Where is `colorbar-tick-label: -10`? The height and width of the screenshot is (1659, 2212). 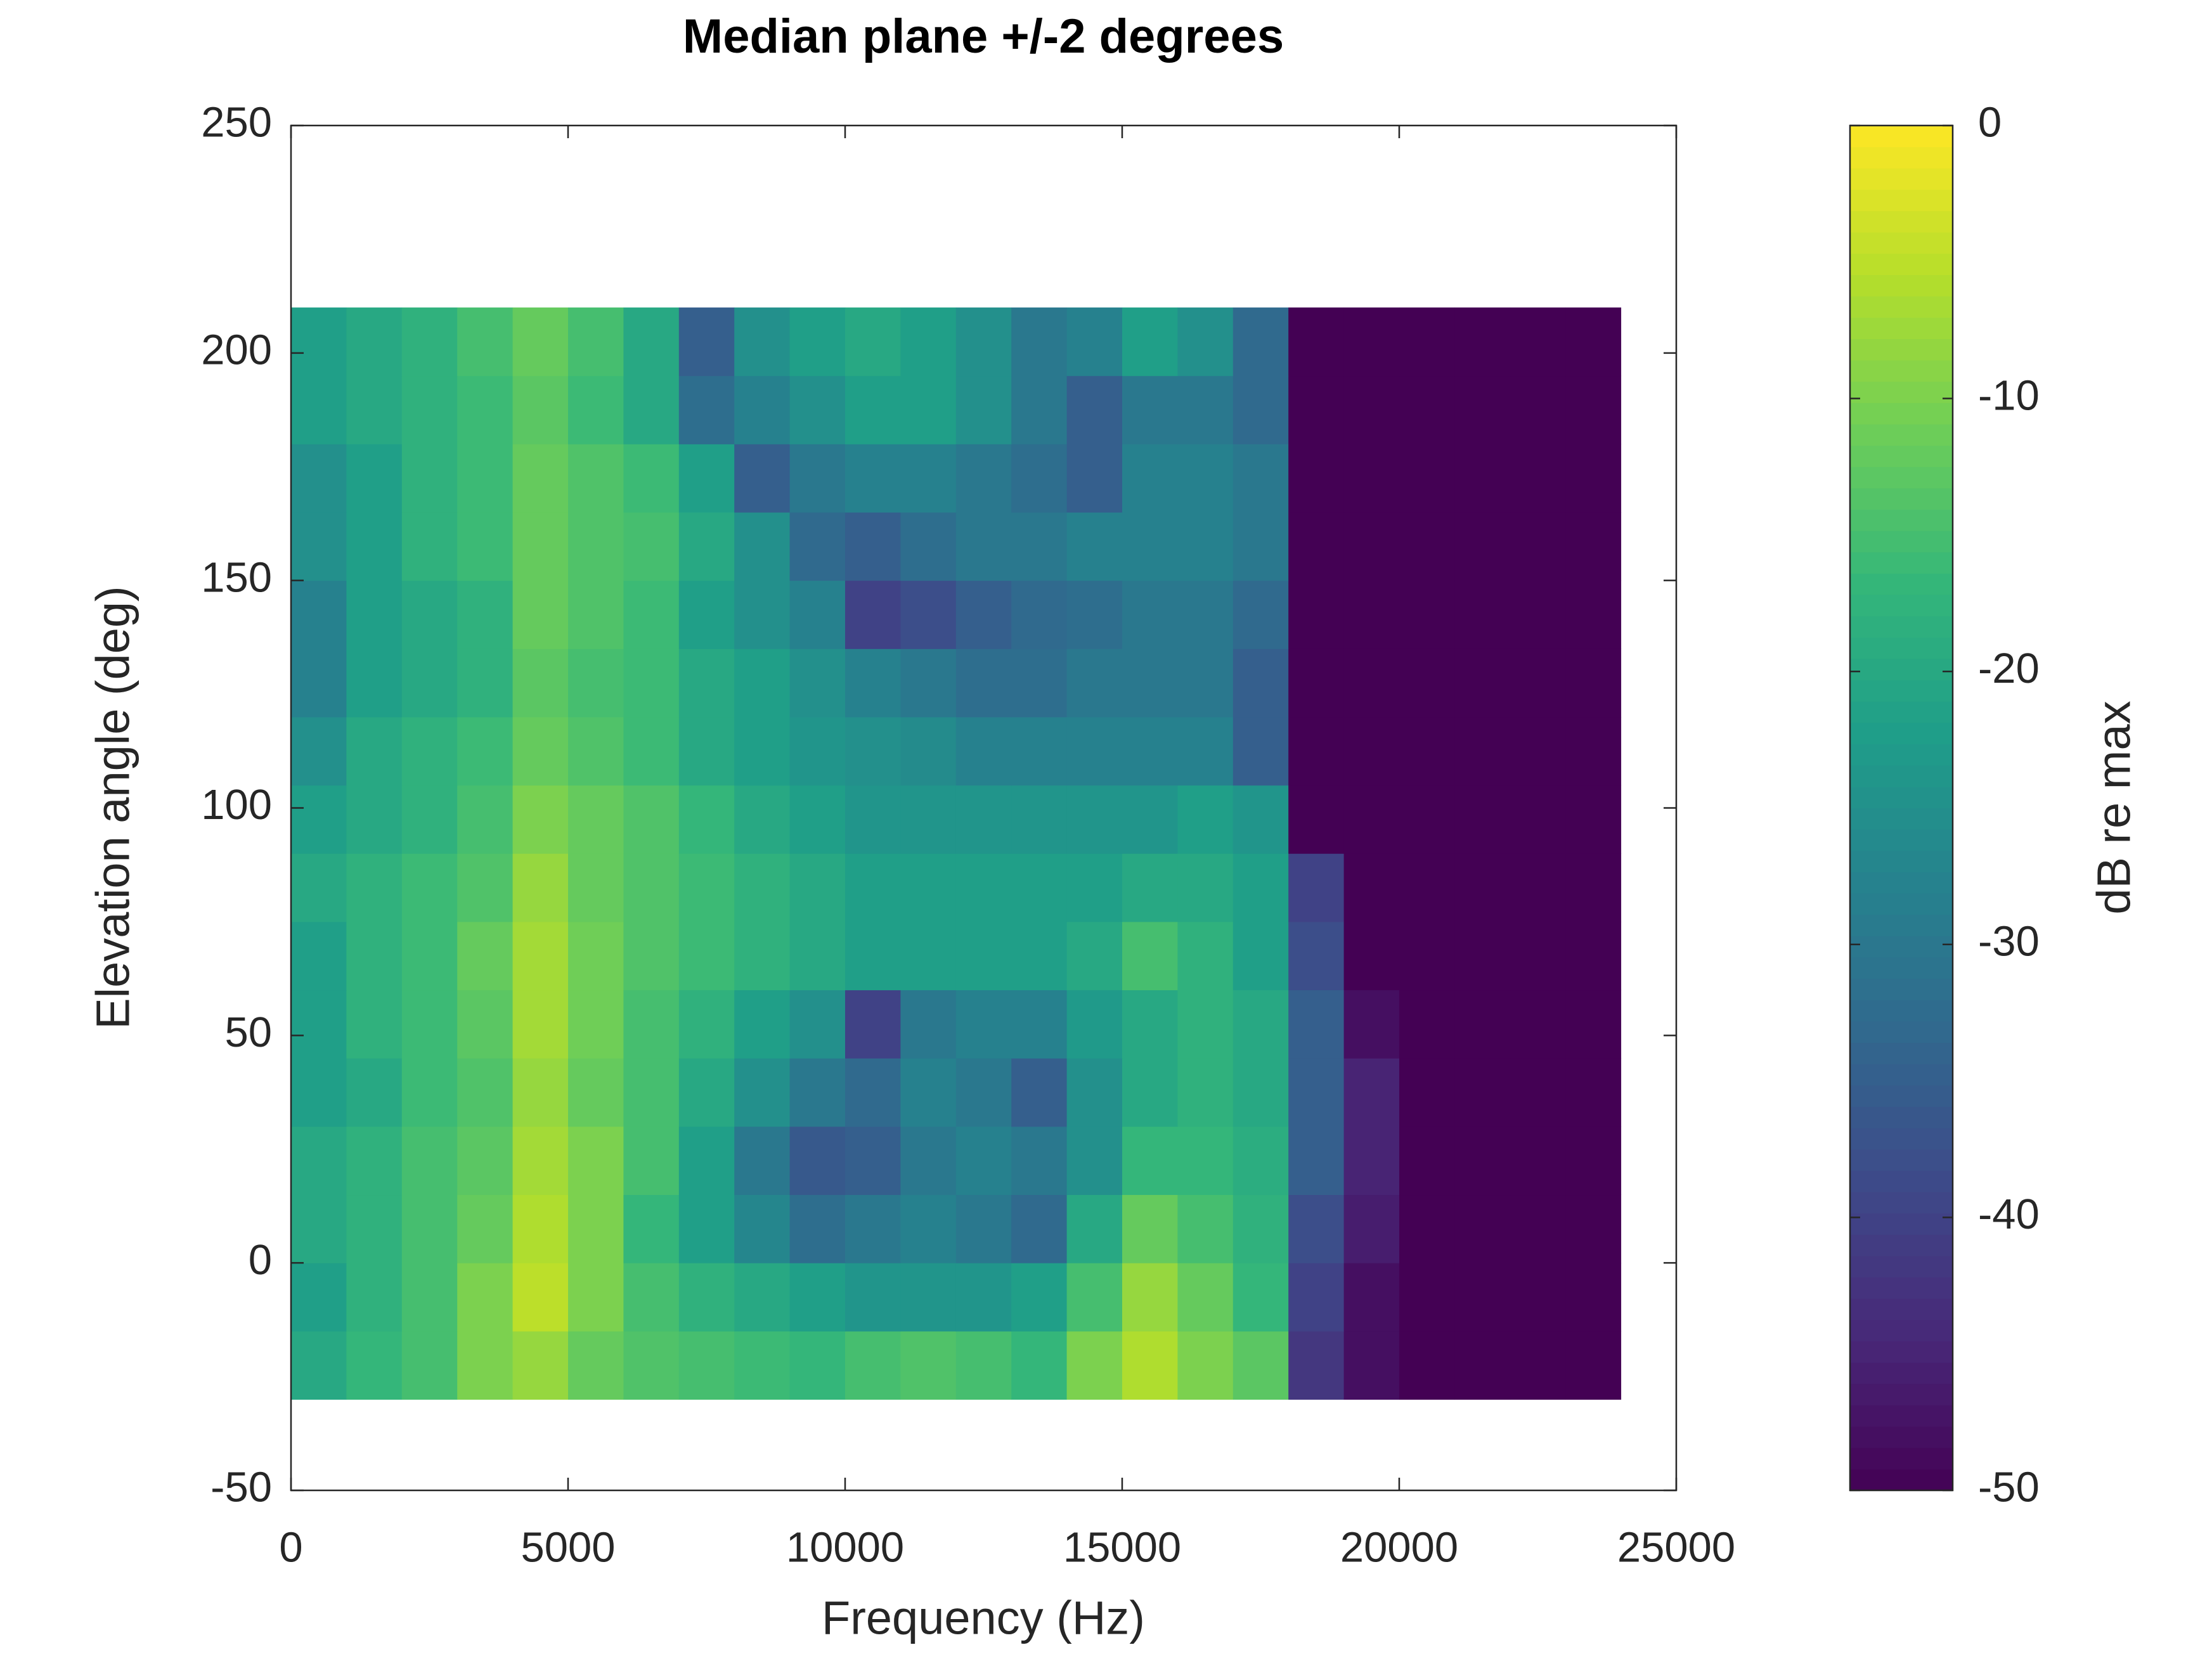
colorbar-tick-label: -10 is located at coordinates (2009, 395).